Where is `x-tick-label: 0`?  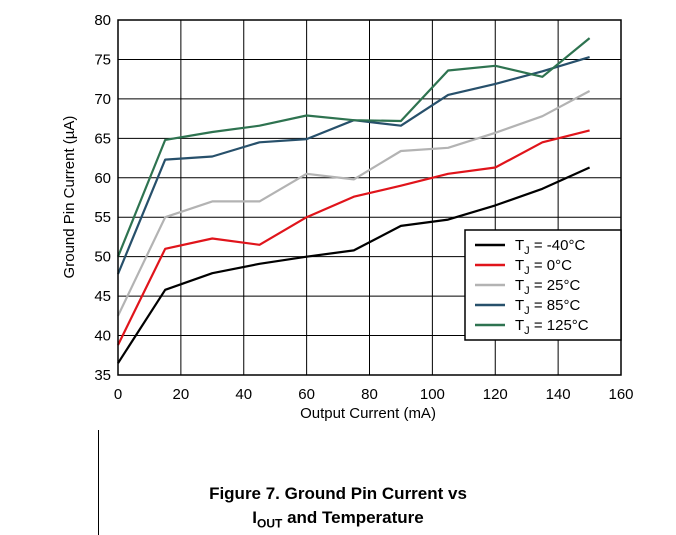
x-tick-label: 0 is located at coordinates (118, 394).